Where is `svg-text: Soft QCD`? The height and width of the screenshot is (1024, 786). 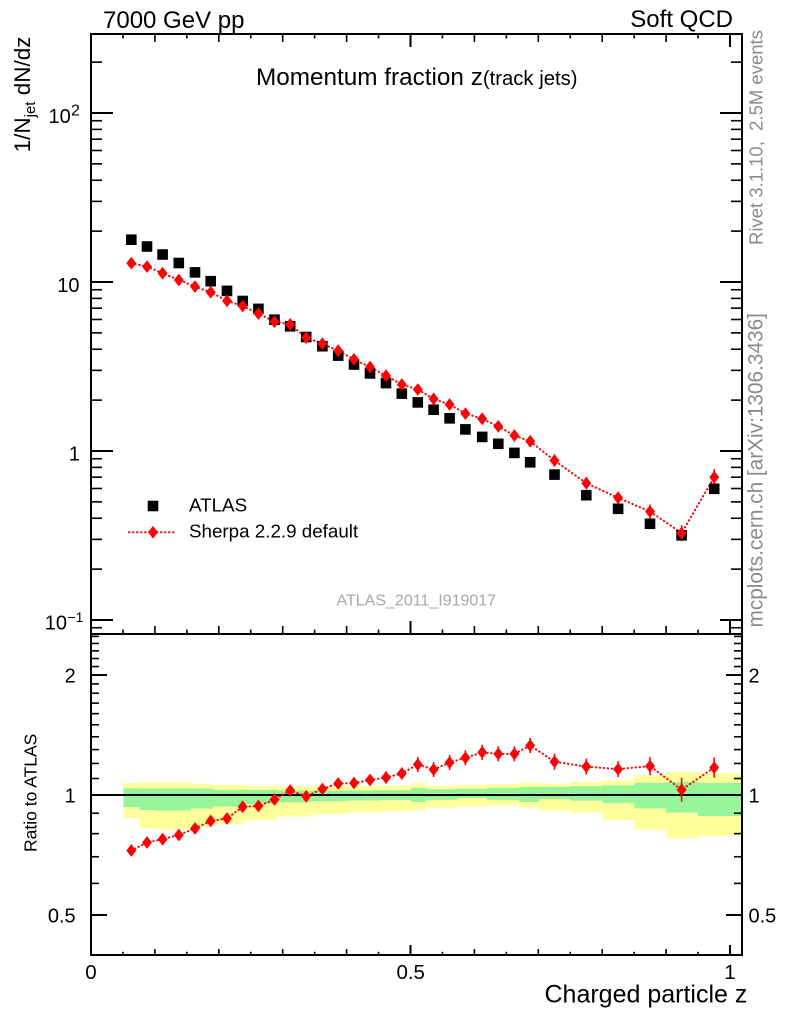 svg-text: Soft QCD is located at coordinates (681, 19).